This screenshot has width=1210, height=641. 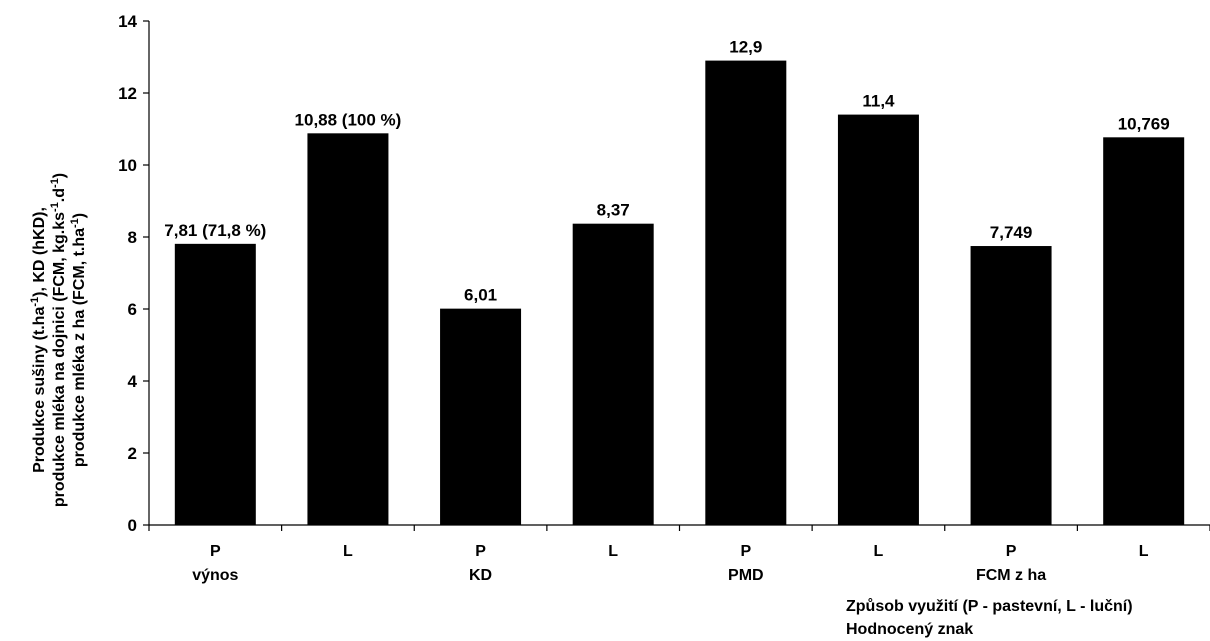 What do you see at coordinates (215, 575) in the screenshot?
I see `x-group-label: výnos` at bounding box center [215, 575].